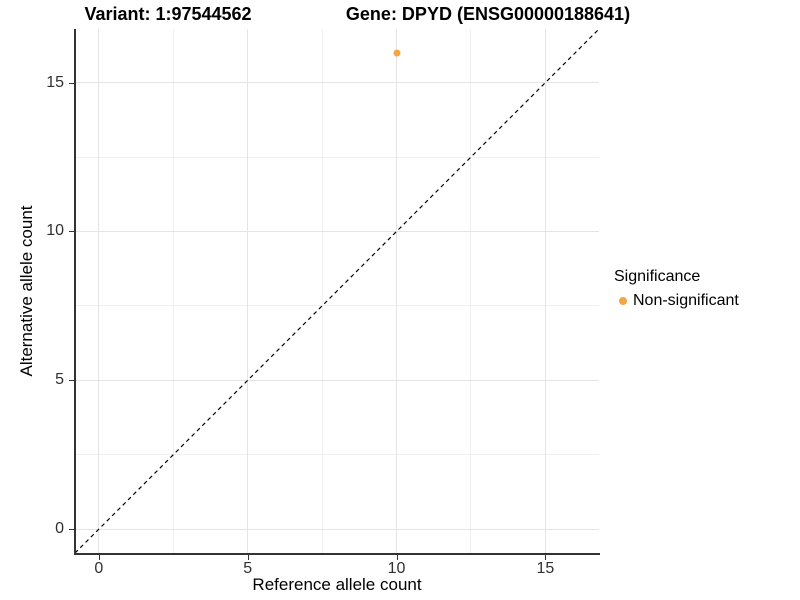 The width and height of the screenshot is (800, 600). What do you see at coordinates (55, 82) in the screenshot?
I see `y-tick-label: 15` at bounding box center [55, 82].